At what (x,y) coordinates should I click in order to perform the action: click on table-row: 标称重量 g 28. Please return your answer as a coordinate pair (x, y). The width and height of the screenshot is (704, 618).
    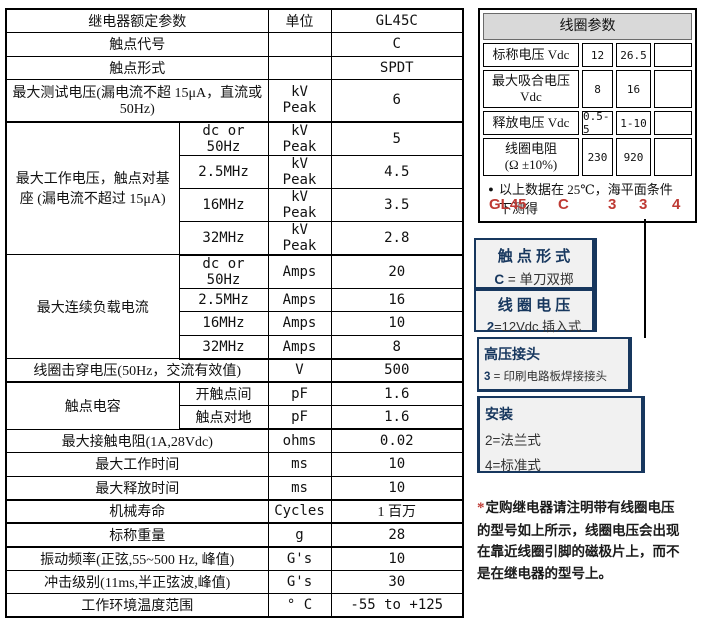
    Looking at the image, I should click on (234, 535).